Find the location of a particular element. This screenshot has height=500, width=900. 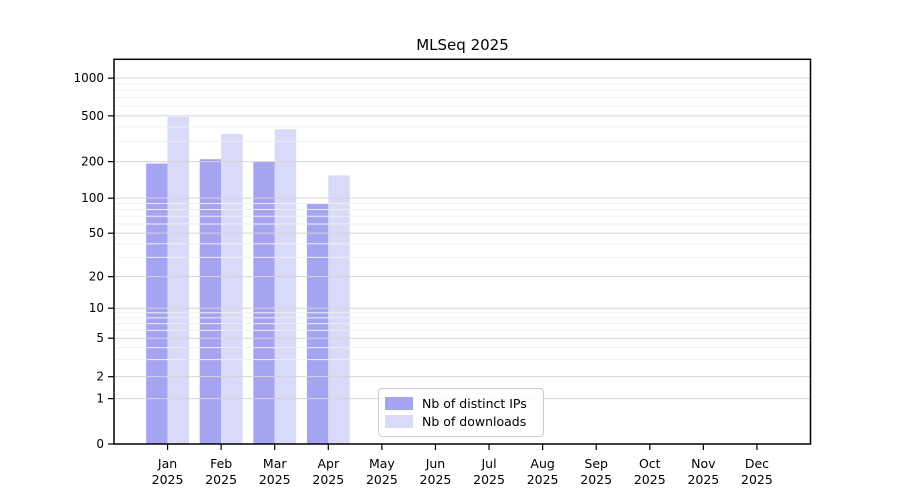

x-tick-label: Mar 2025 is located at coordinates (275, 471).